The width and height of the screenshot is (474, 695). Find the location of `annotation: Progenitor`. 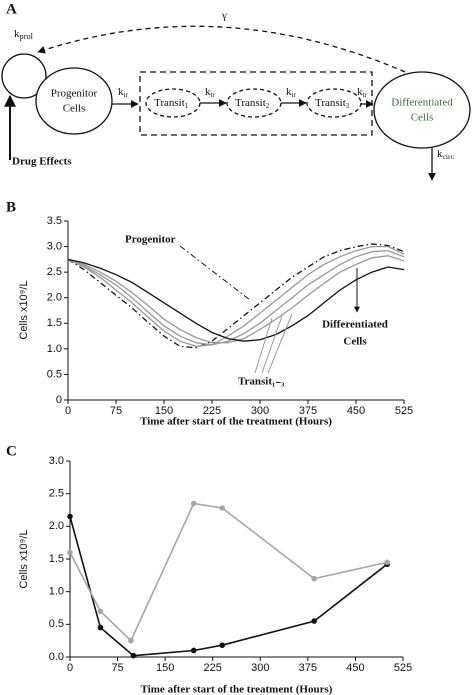

annotation: Progenitor is located at coordinates (150, 240).